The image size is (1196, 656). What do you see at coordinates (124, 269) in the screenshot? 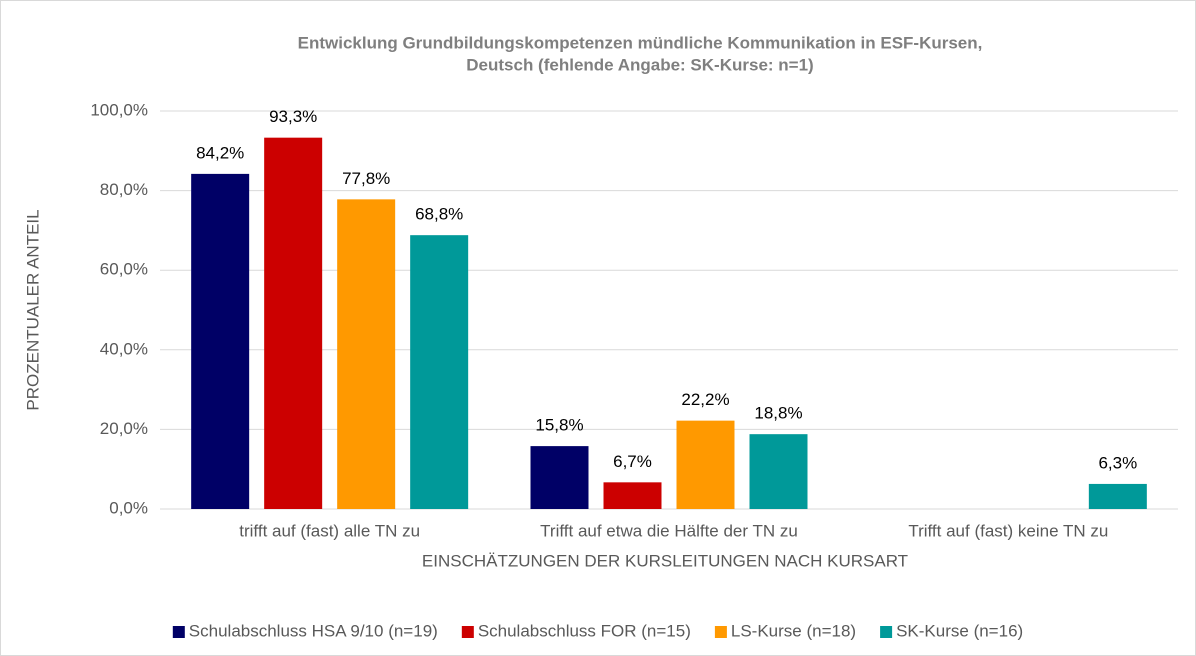
I see `y-tick-label: 60,0%` at bounding box center [124, 269].